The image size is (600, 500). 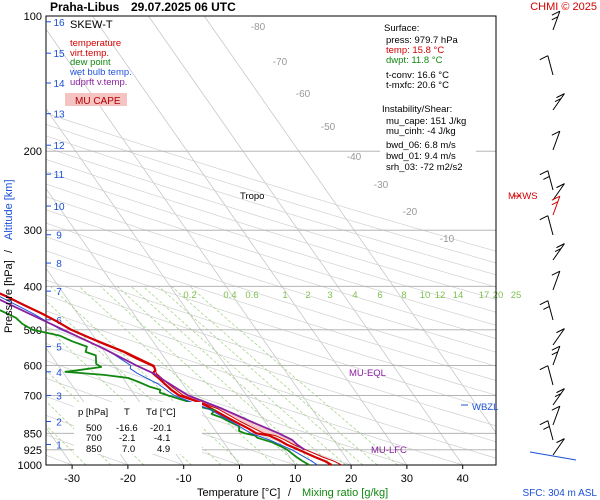 What do you see at coordinates (59, 236) in the screenshot?
I see `altitude-tick-9: 9` at bounding box center [59, 236].